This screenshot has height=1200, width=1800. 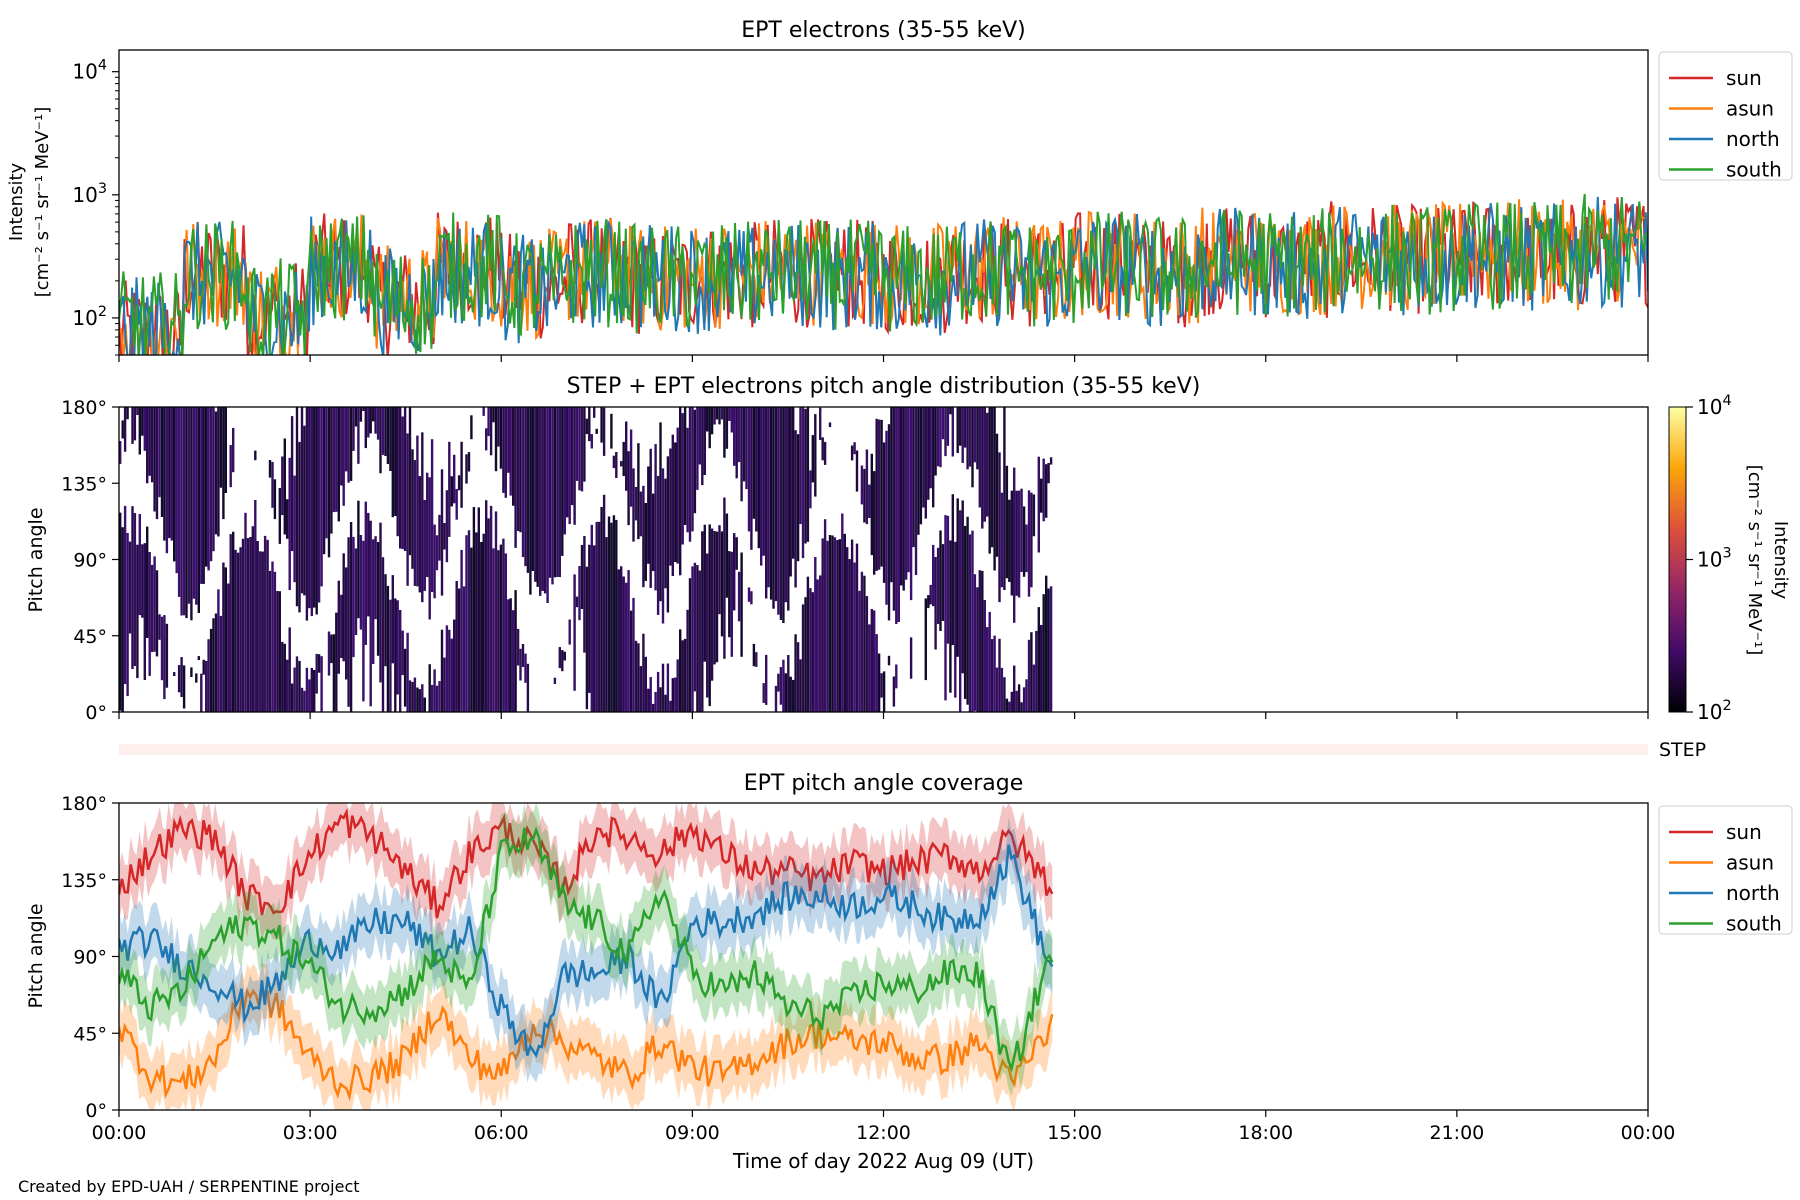 I want to click on y-tick-label: 180°, so click(x=84, y=804).